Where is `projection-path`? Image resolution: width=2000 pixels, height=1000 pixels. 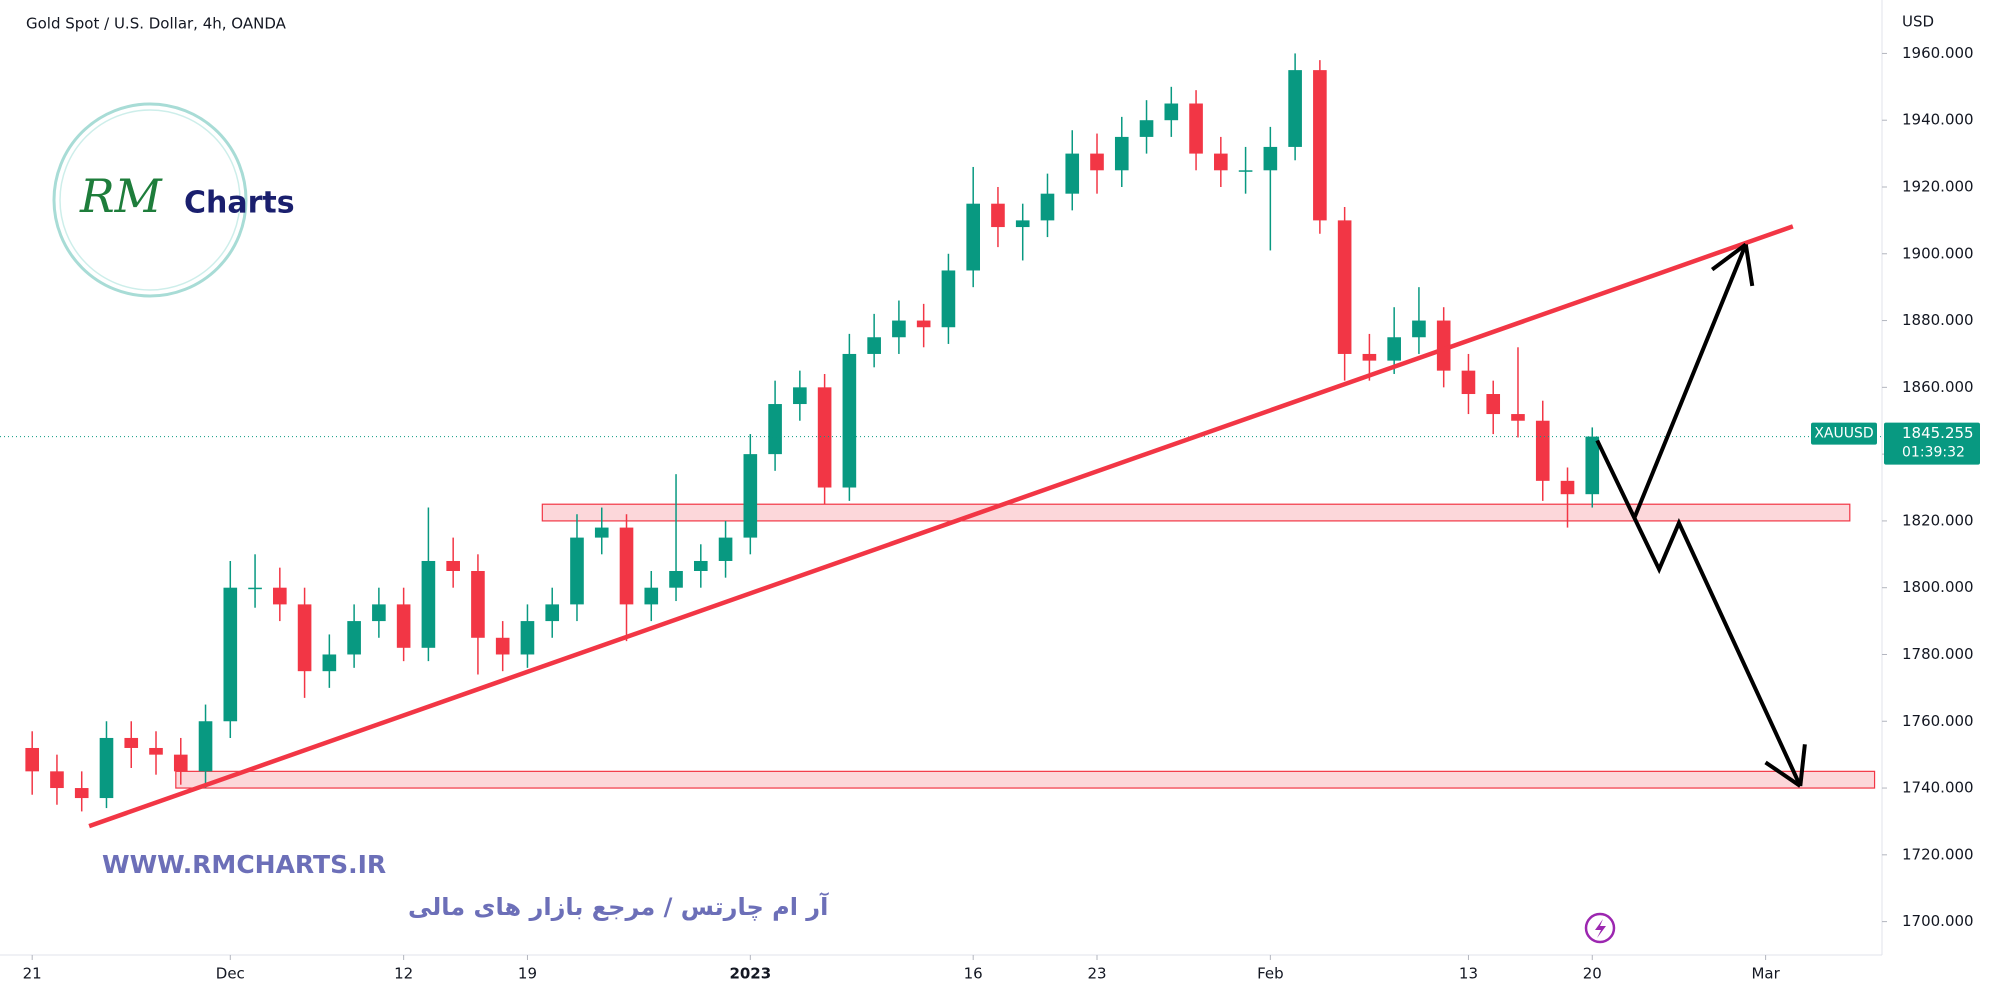 projection-path is located at coordinates (1690, 381).